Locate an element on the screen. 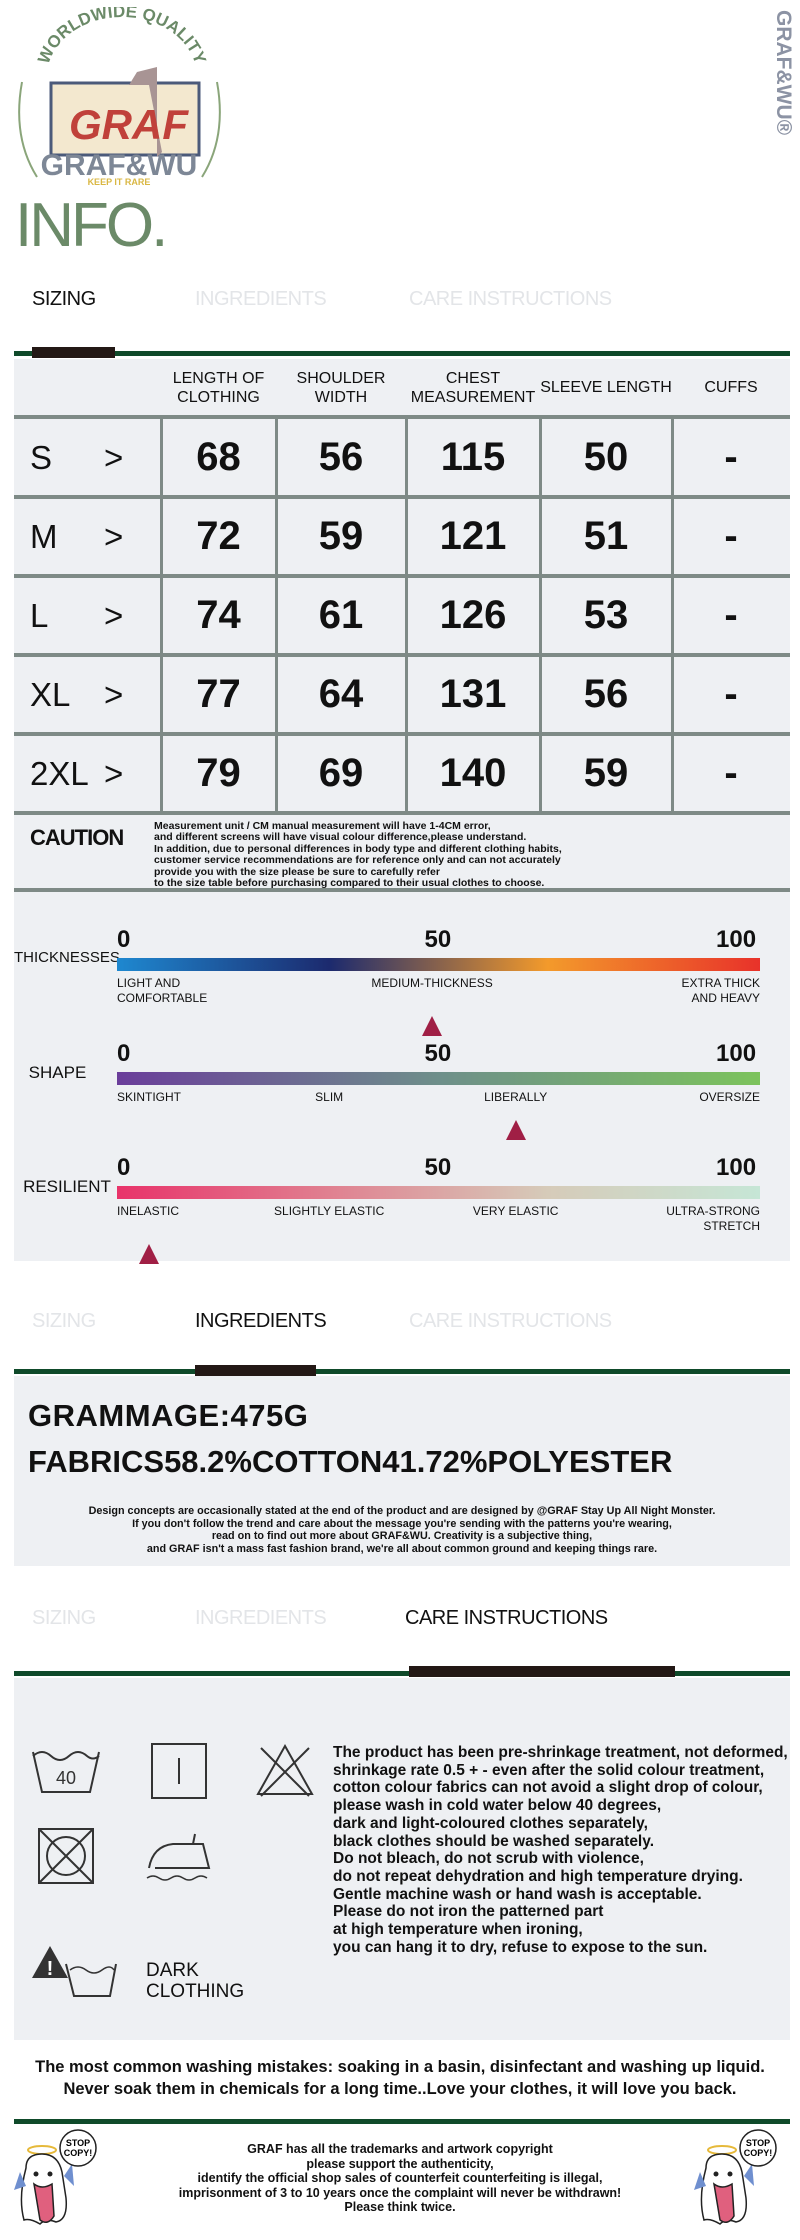  tab-indicator is located at coordinates (255, 1370).